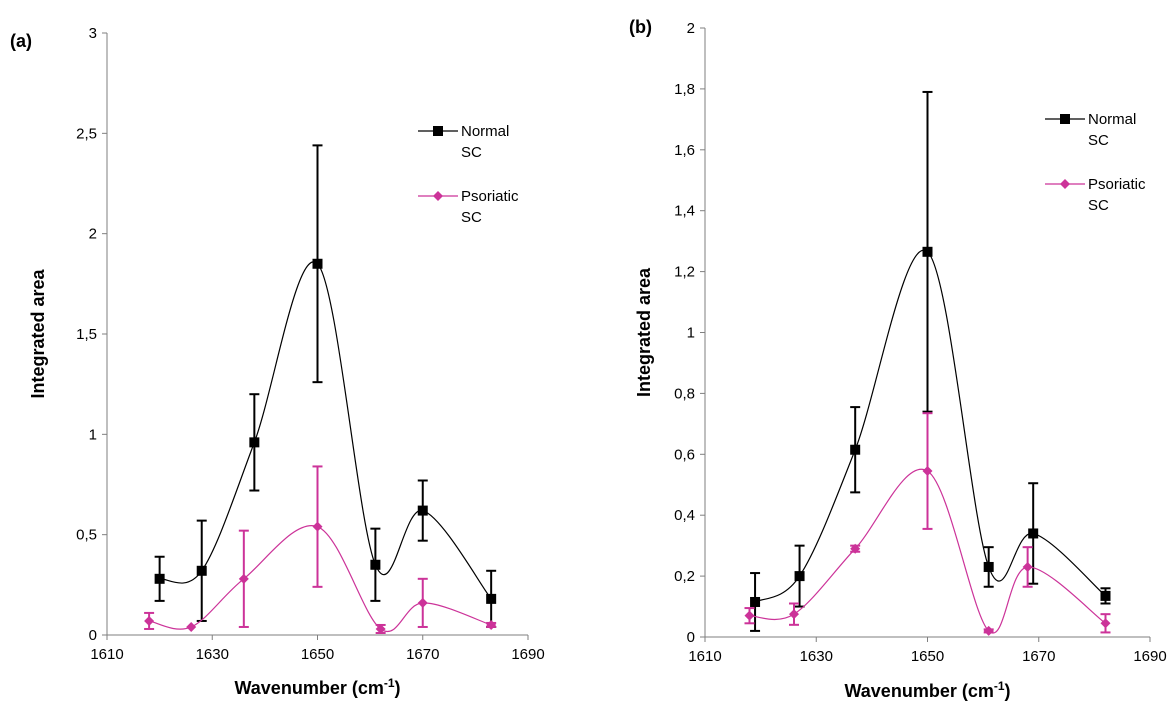  Describe the element at coordinates (684, 89) in the screenshot. I see `y-tick-label: 1,8` at that location.